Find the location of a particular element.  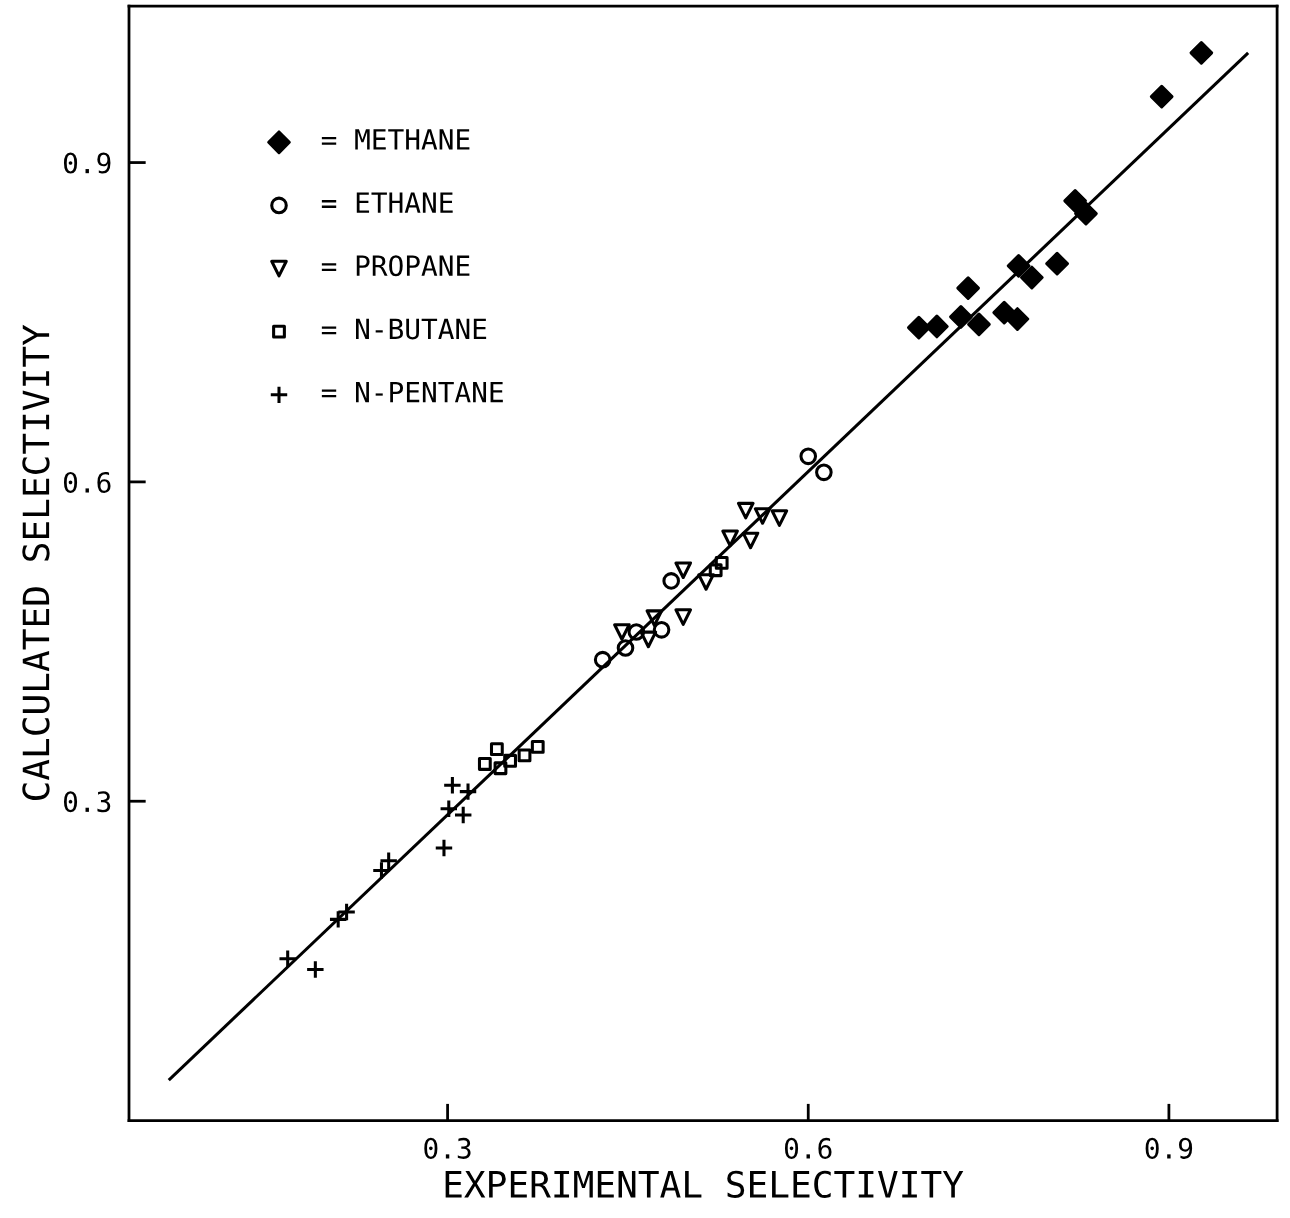

legend-label: = PROPANE is located at coordinates (395, 266).